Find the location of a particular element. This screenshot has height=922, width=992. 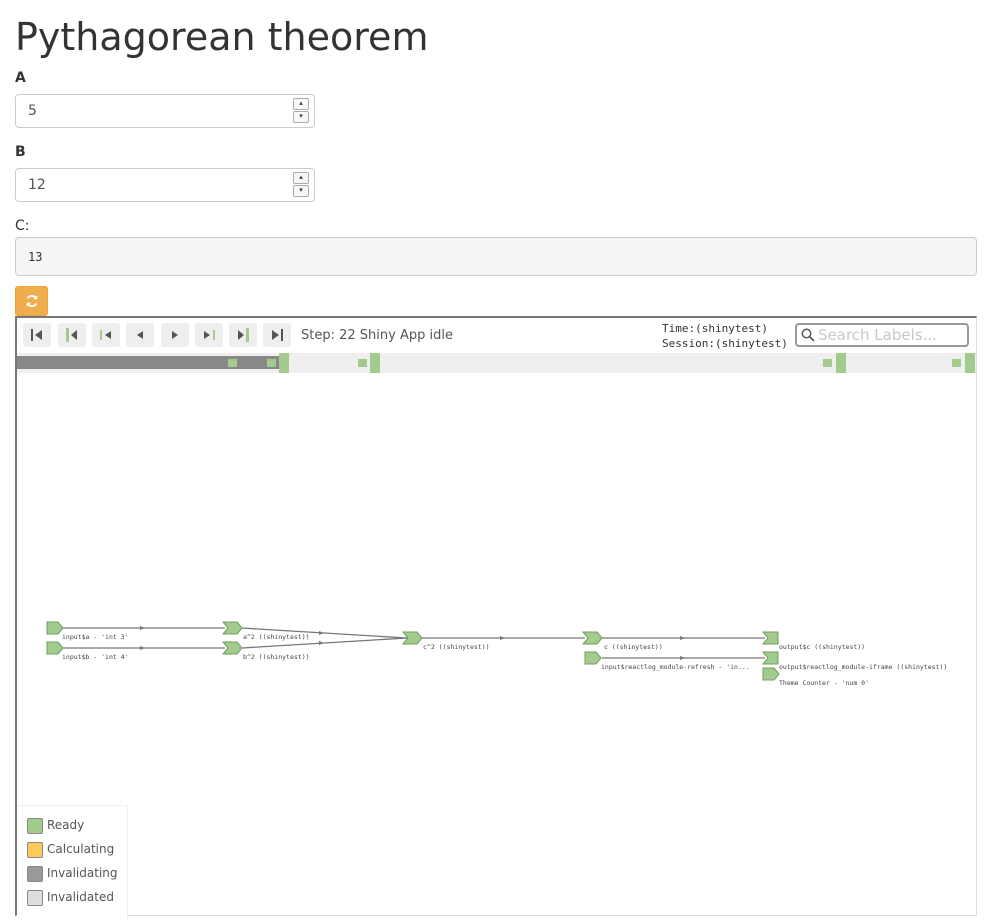

node-label-input-a: input$a - 'int 3' is located at coordinates (95, 637).